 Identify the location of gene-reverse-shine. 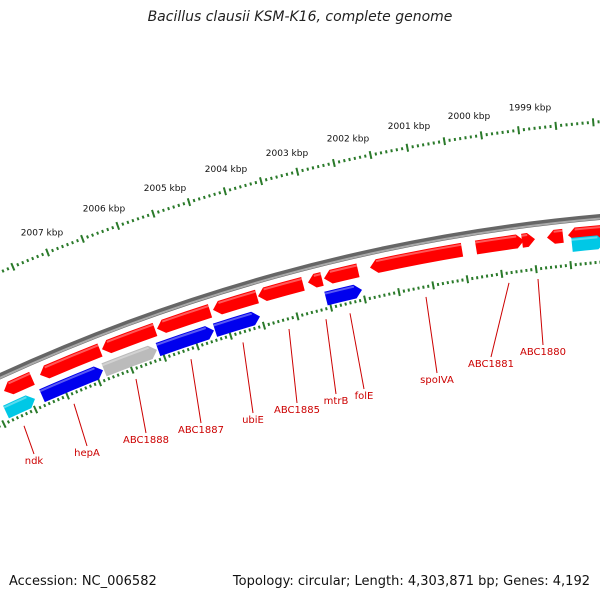
(181, 336).